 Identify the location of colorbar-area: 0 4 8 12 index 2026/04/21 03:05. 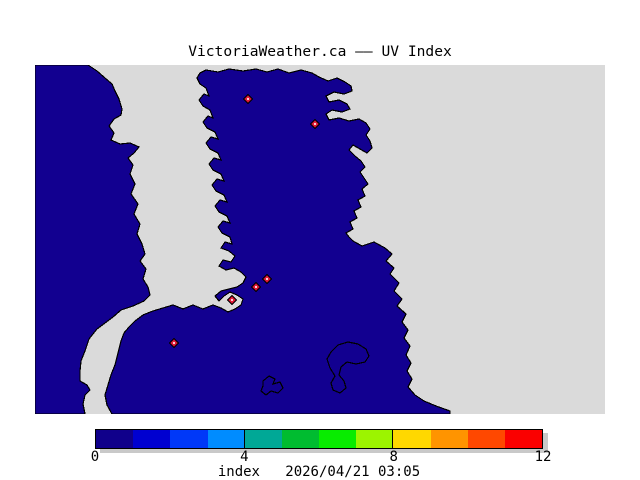
(321, 454).